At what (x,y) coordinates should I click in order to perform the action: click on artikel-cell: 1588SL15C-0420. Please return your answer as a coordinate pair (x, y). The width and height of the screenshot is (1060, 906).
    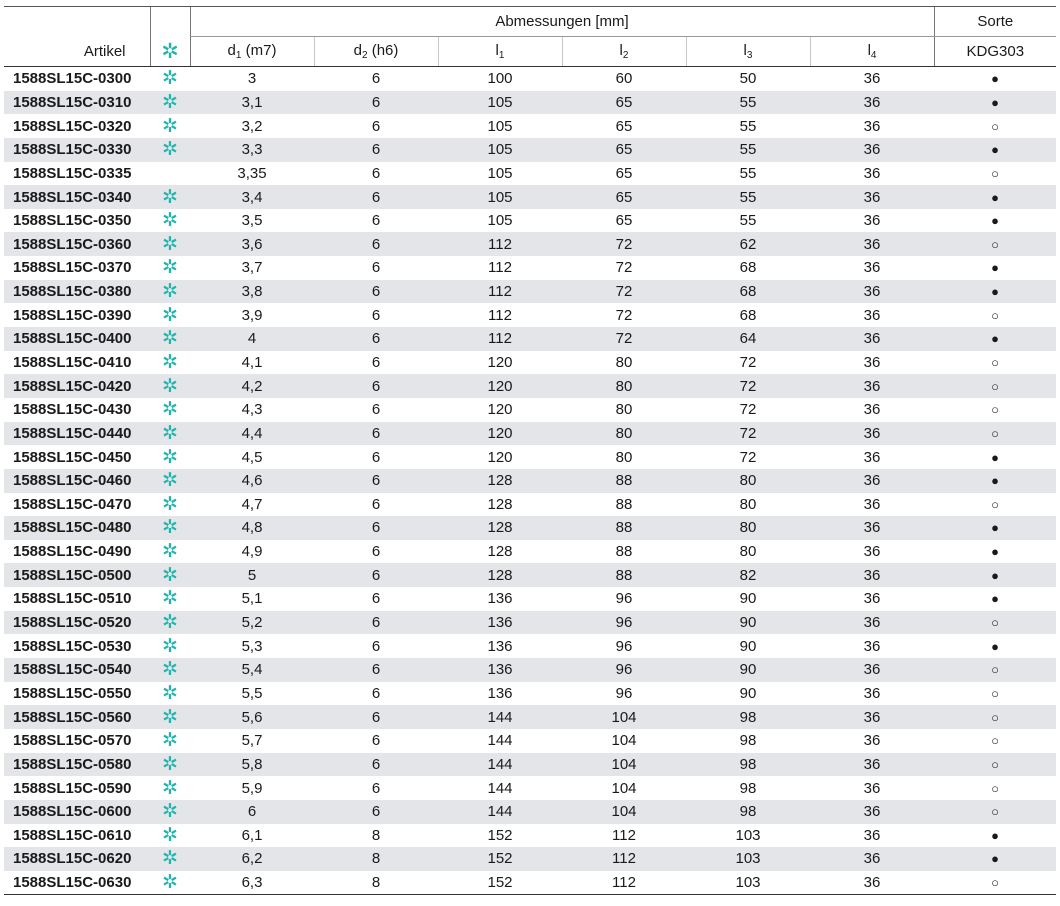
    Looking at the image, I should click on (77, 386).